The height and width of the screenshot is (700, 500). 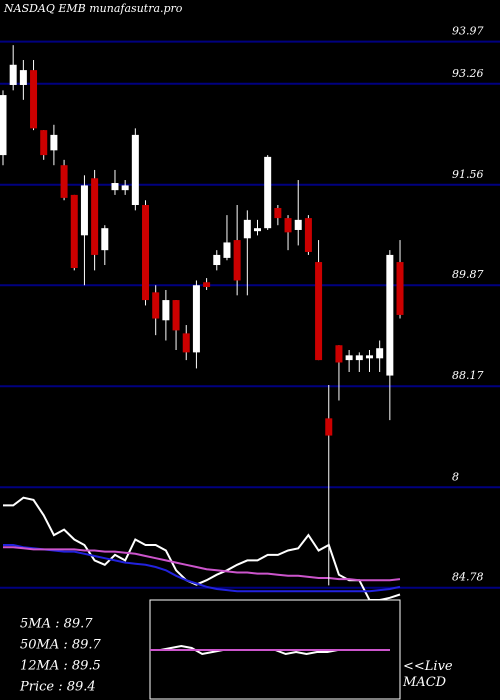 What do you see at coordinates (468, 174) in the screenshot?
I see `y-tick-label: 91.56` at bounding box center [468, 174].